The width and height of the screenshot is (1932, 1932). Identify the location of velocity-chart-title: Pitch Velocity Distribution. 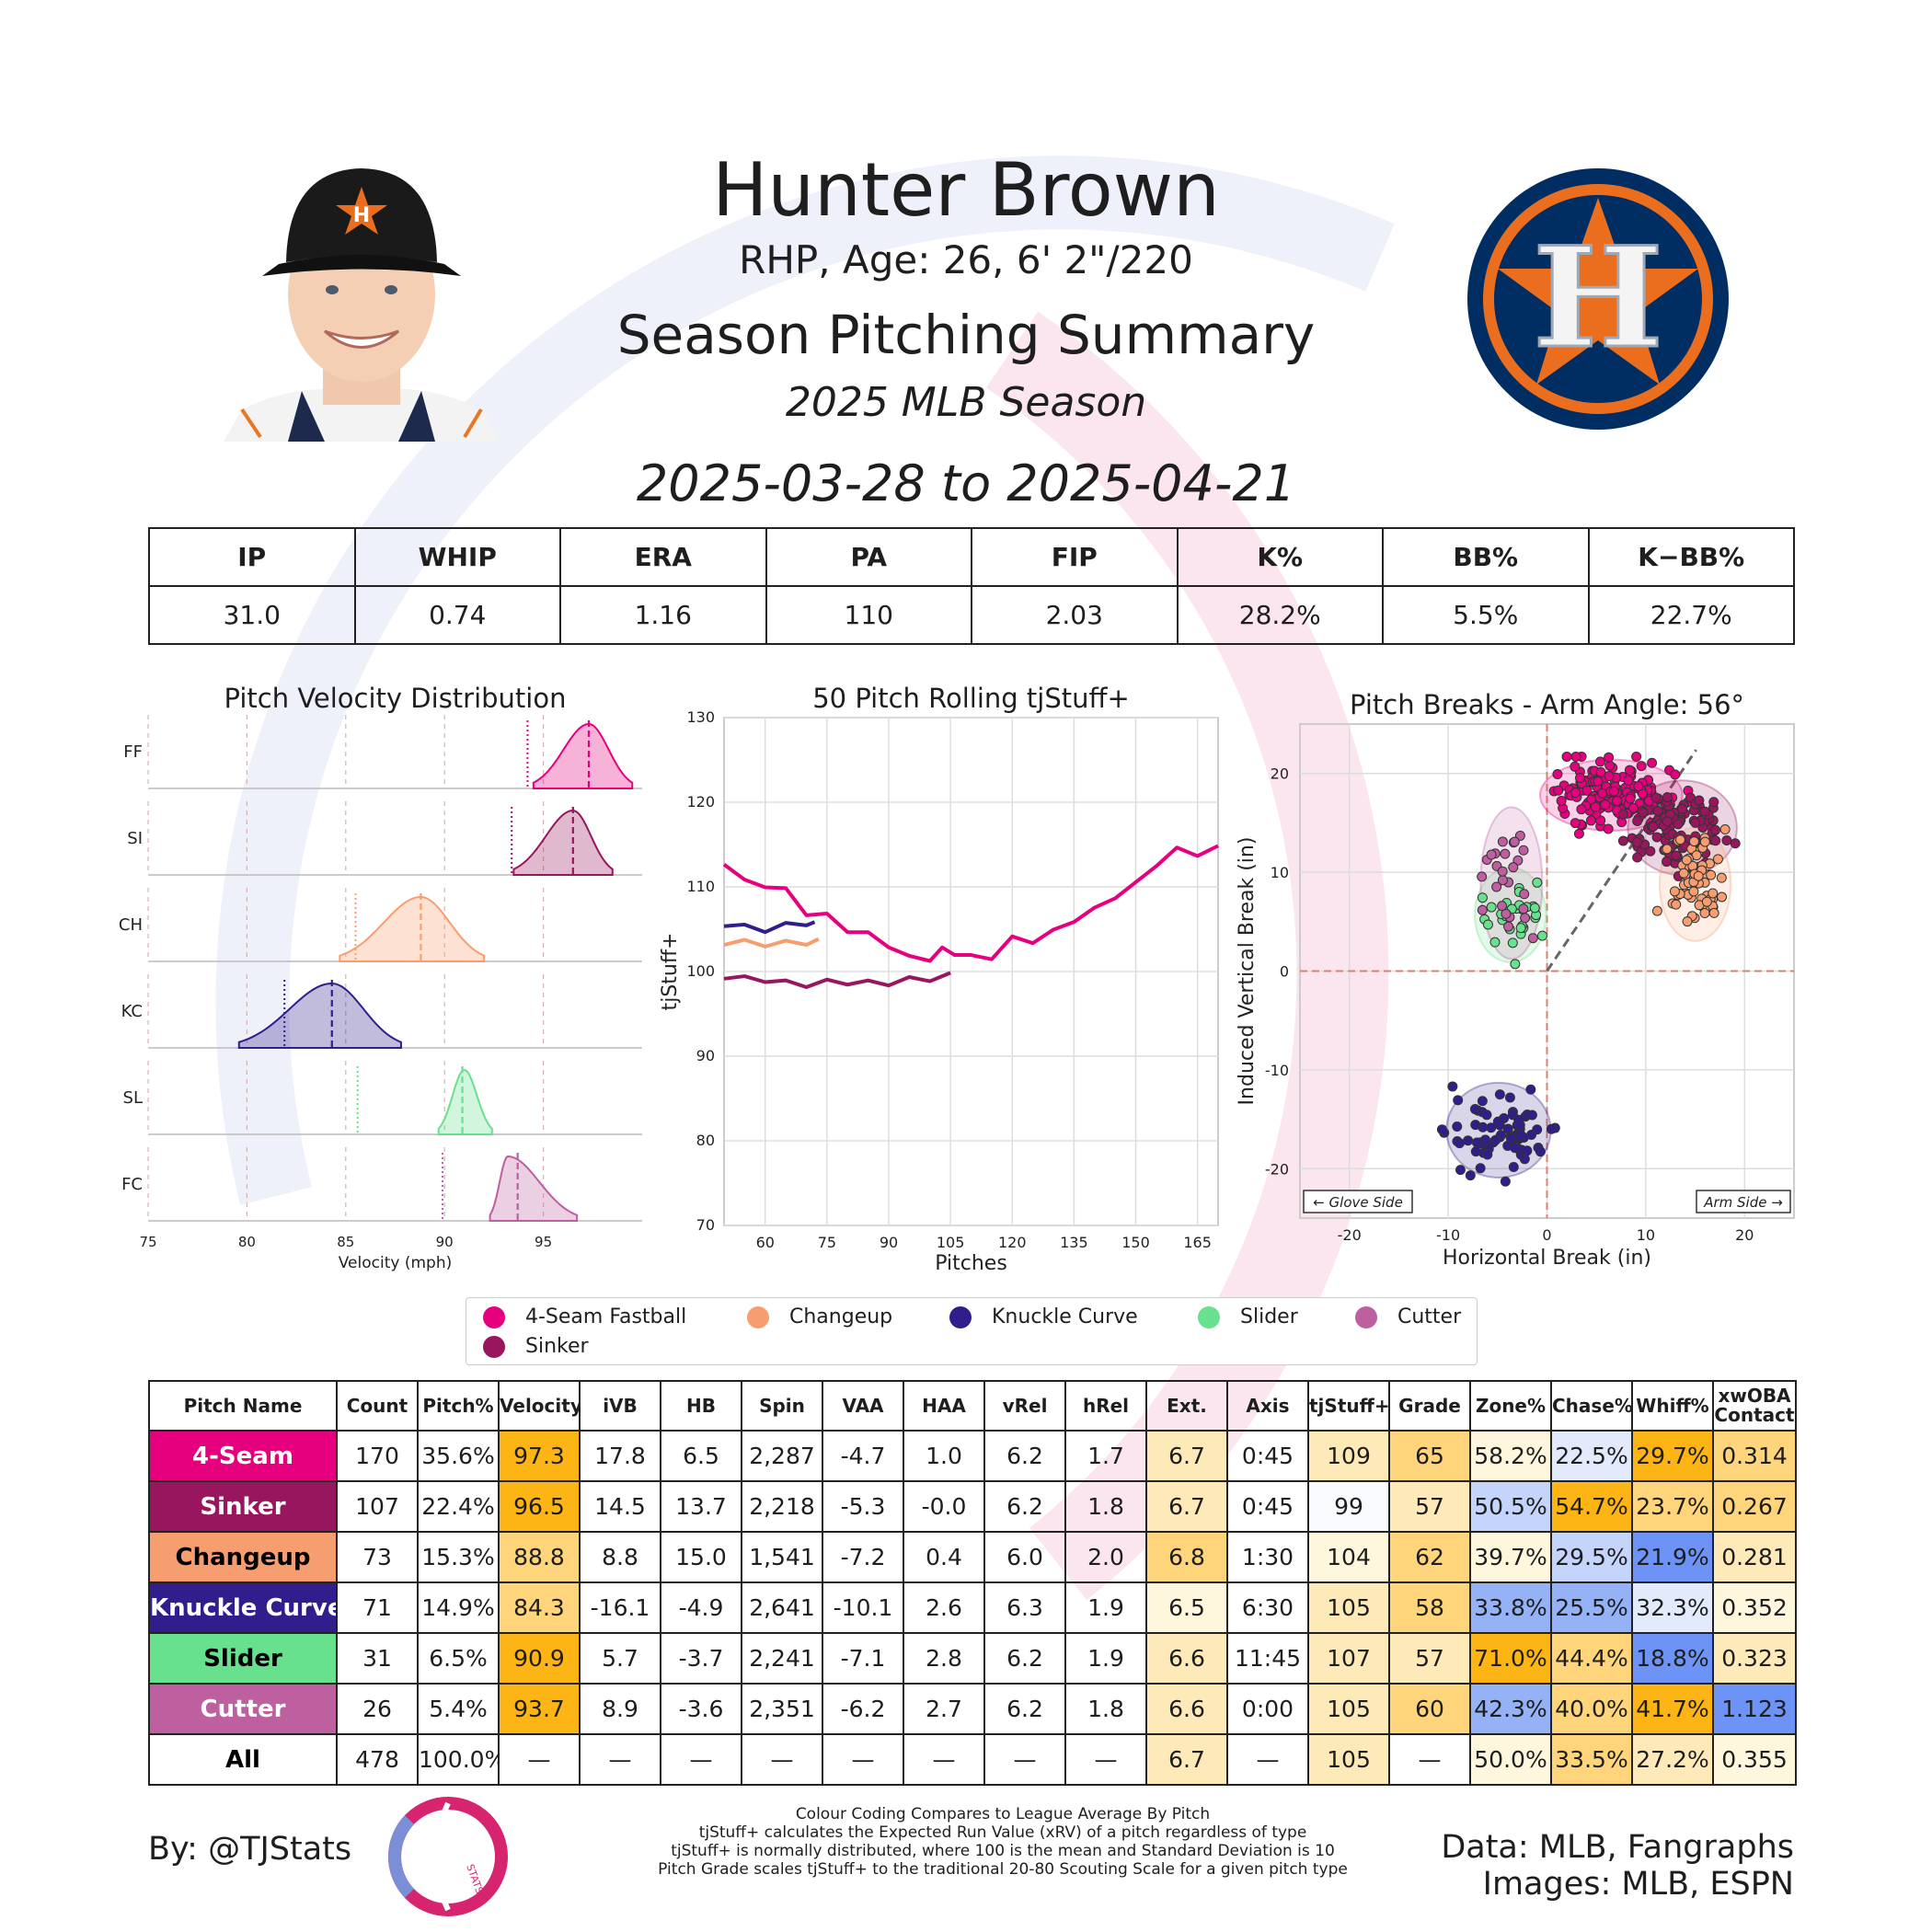
(395, 698).